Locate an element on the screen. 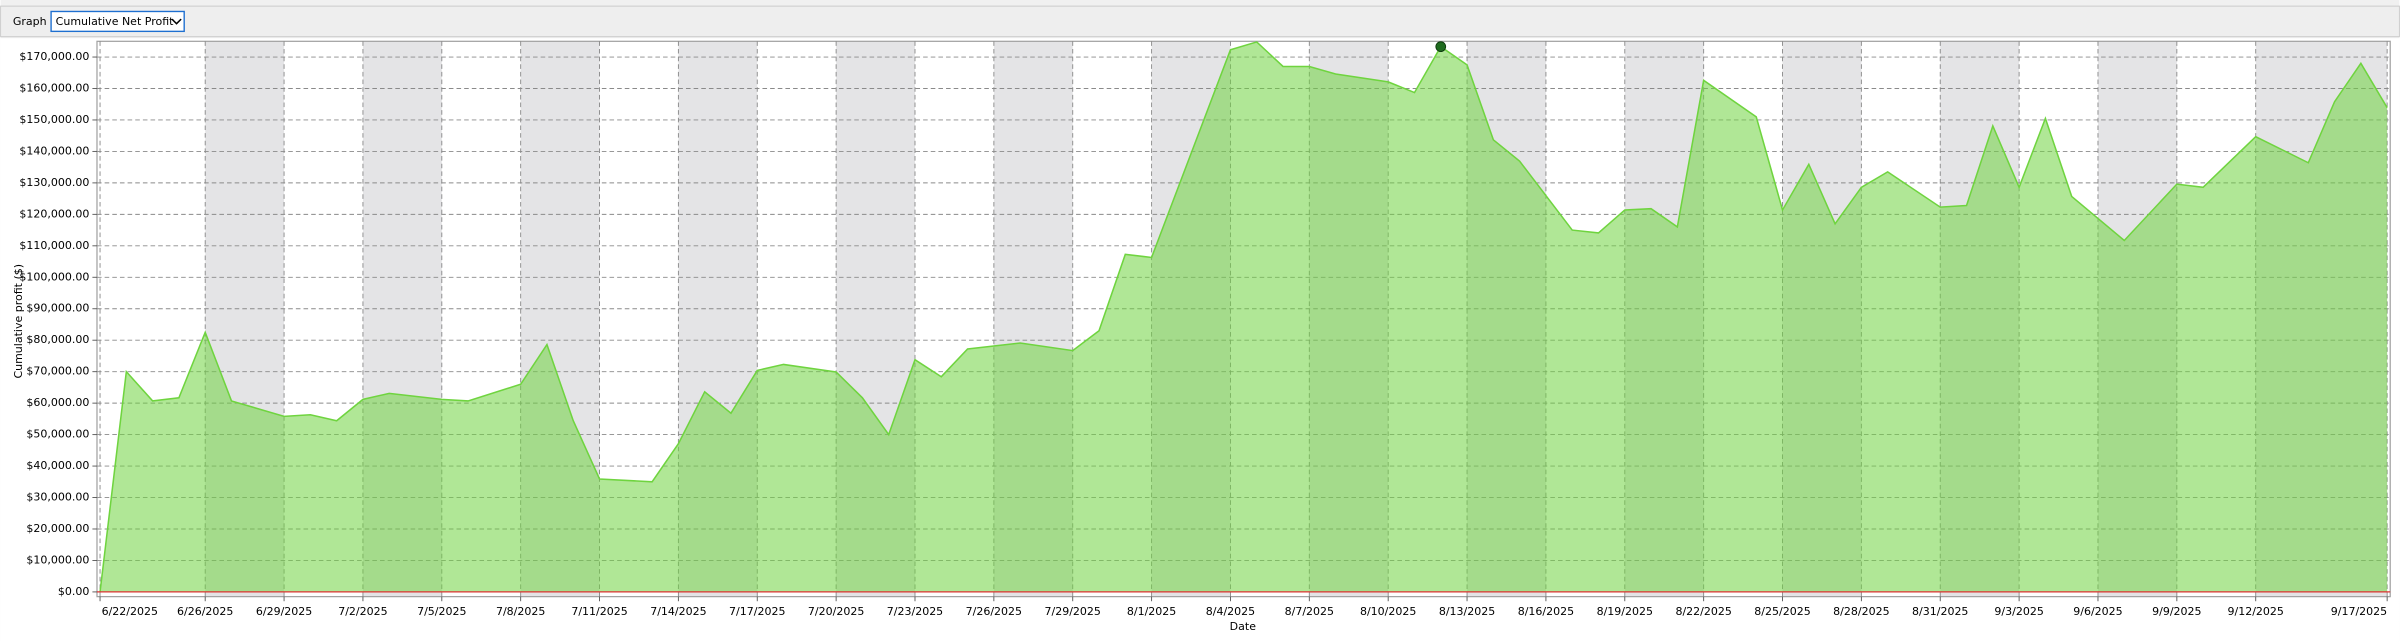  y-tick-label: $170,000.00 is located at coordinates (54, 56).